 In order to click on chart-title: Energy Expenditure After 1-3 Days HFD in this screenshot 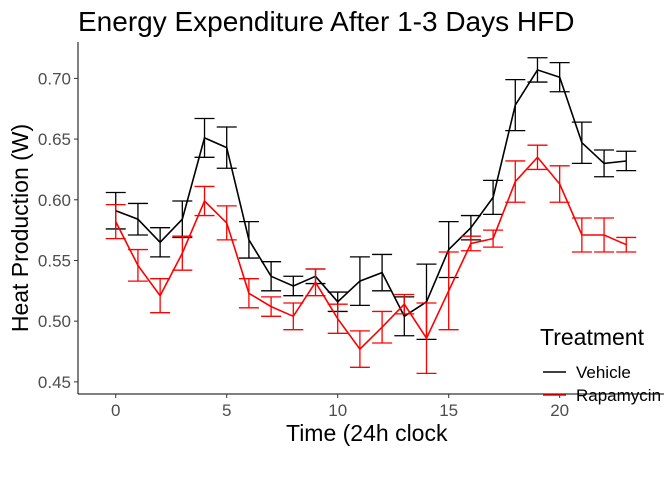, I will do `click(326, 21)`.